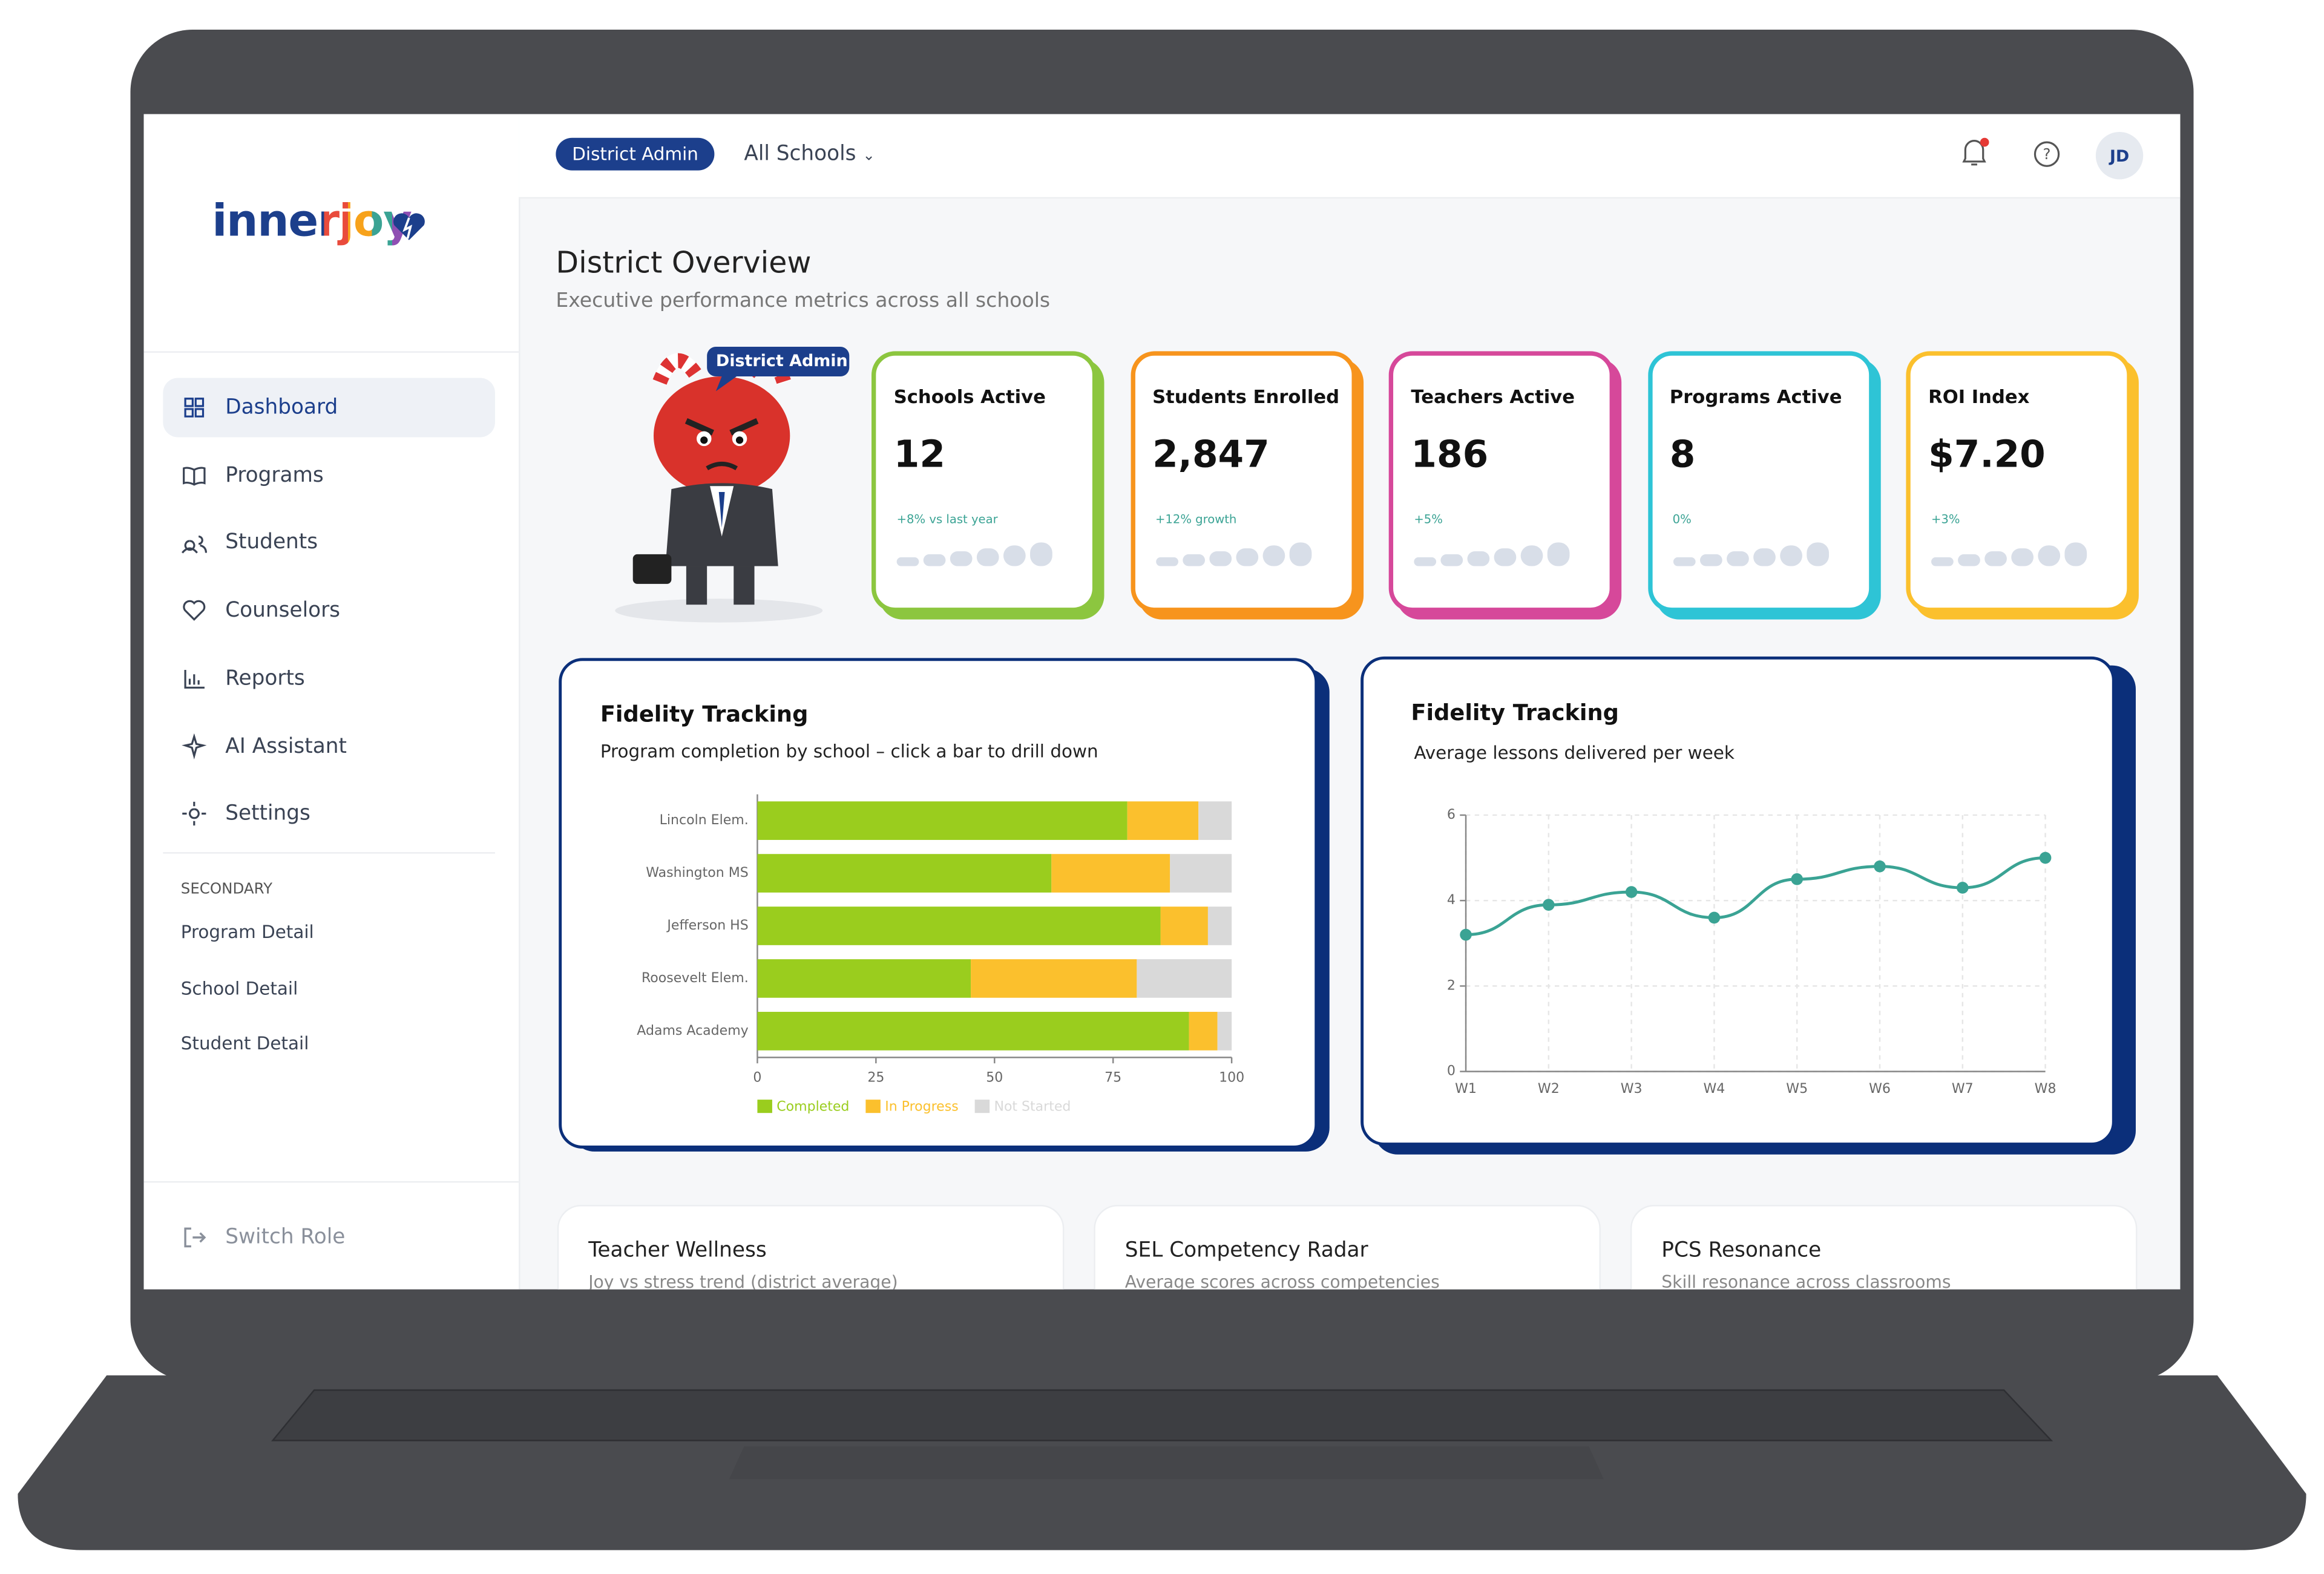  What do you see at coordinates (743, 1281) in the screenshot?
I see `panel-subtitle: Joy vs stress trend (district average)` at bounding box center [743, 1281].